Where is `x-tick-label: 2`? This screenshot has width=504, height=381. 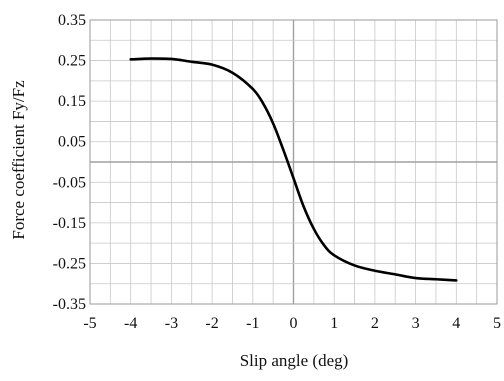 x-tick-label: 2 is located at coordinates (375, 323).